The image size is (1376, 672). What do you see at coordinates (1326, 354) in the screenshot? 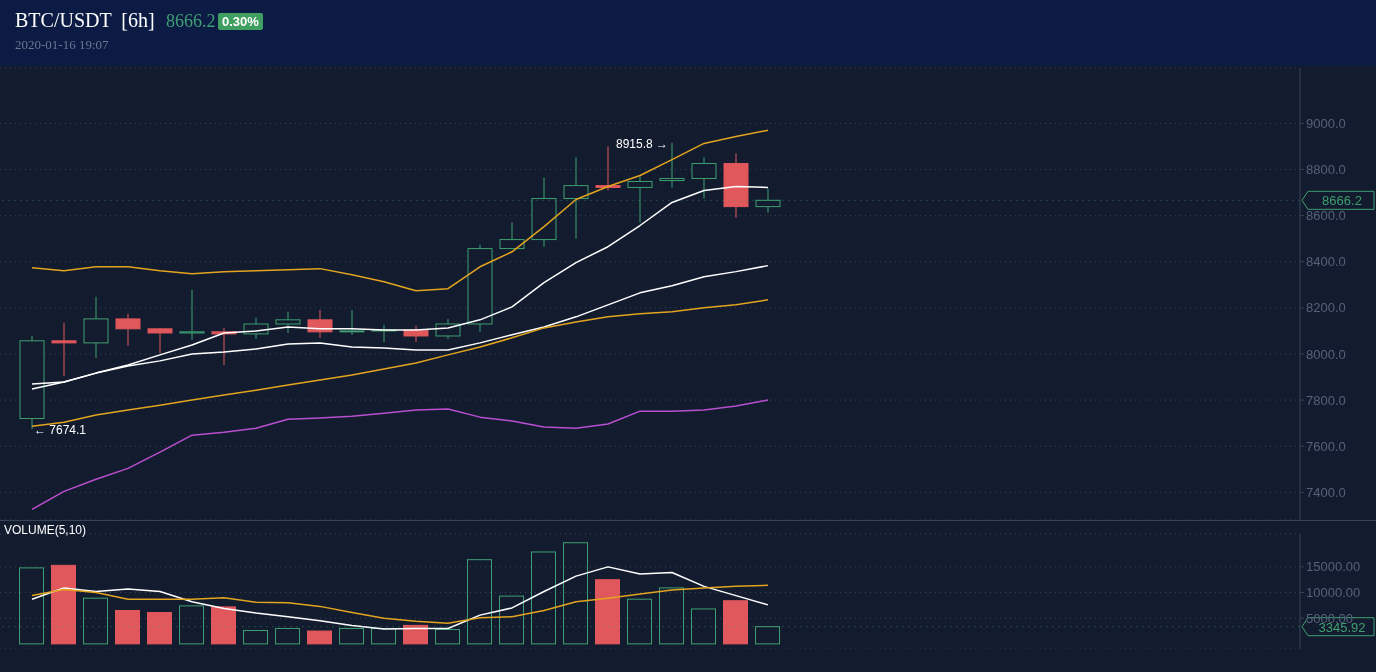
I see `y-tick-label: 8000.0` at bounding box center [1326, 354].